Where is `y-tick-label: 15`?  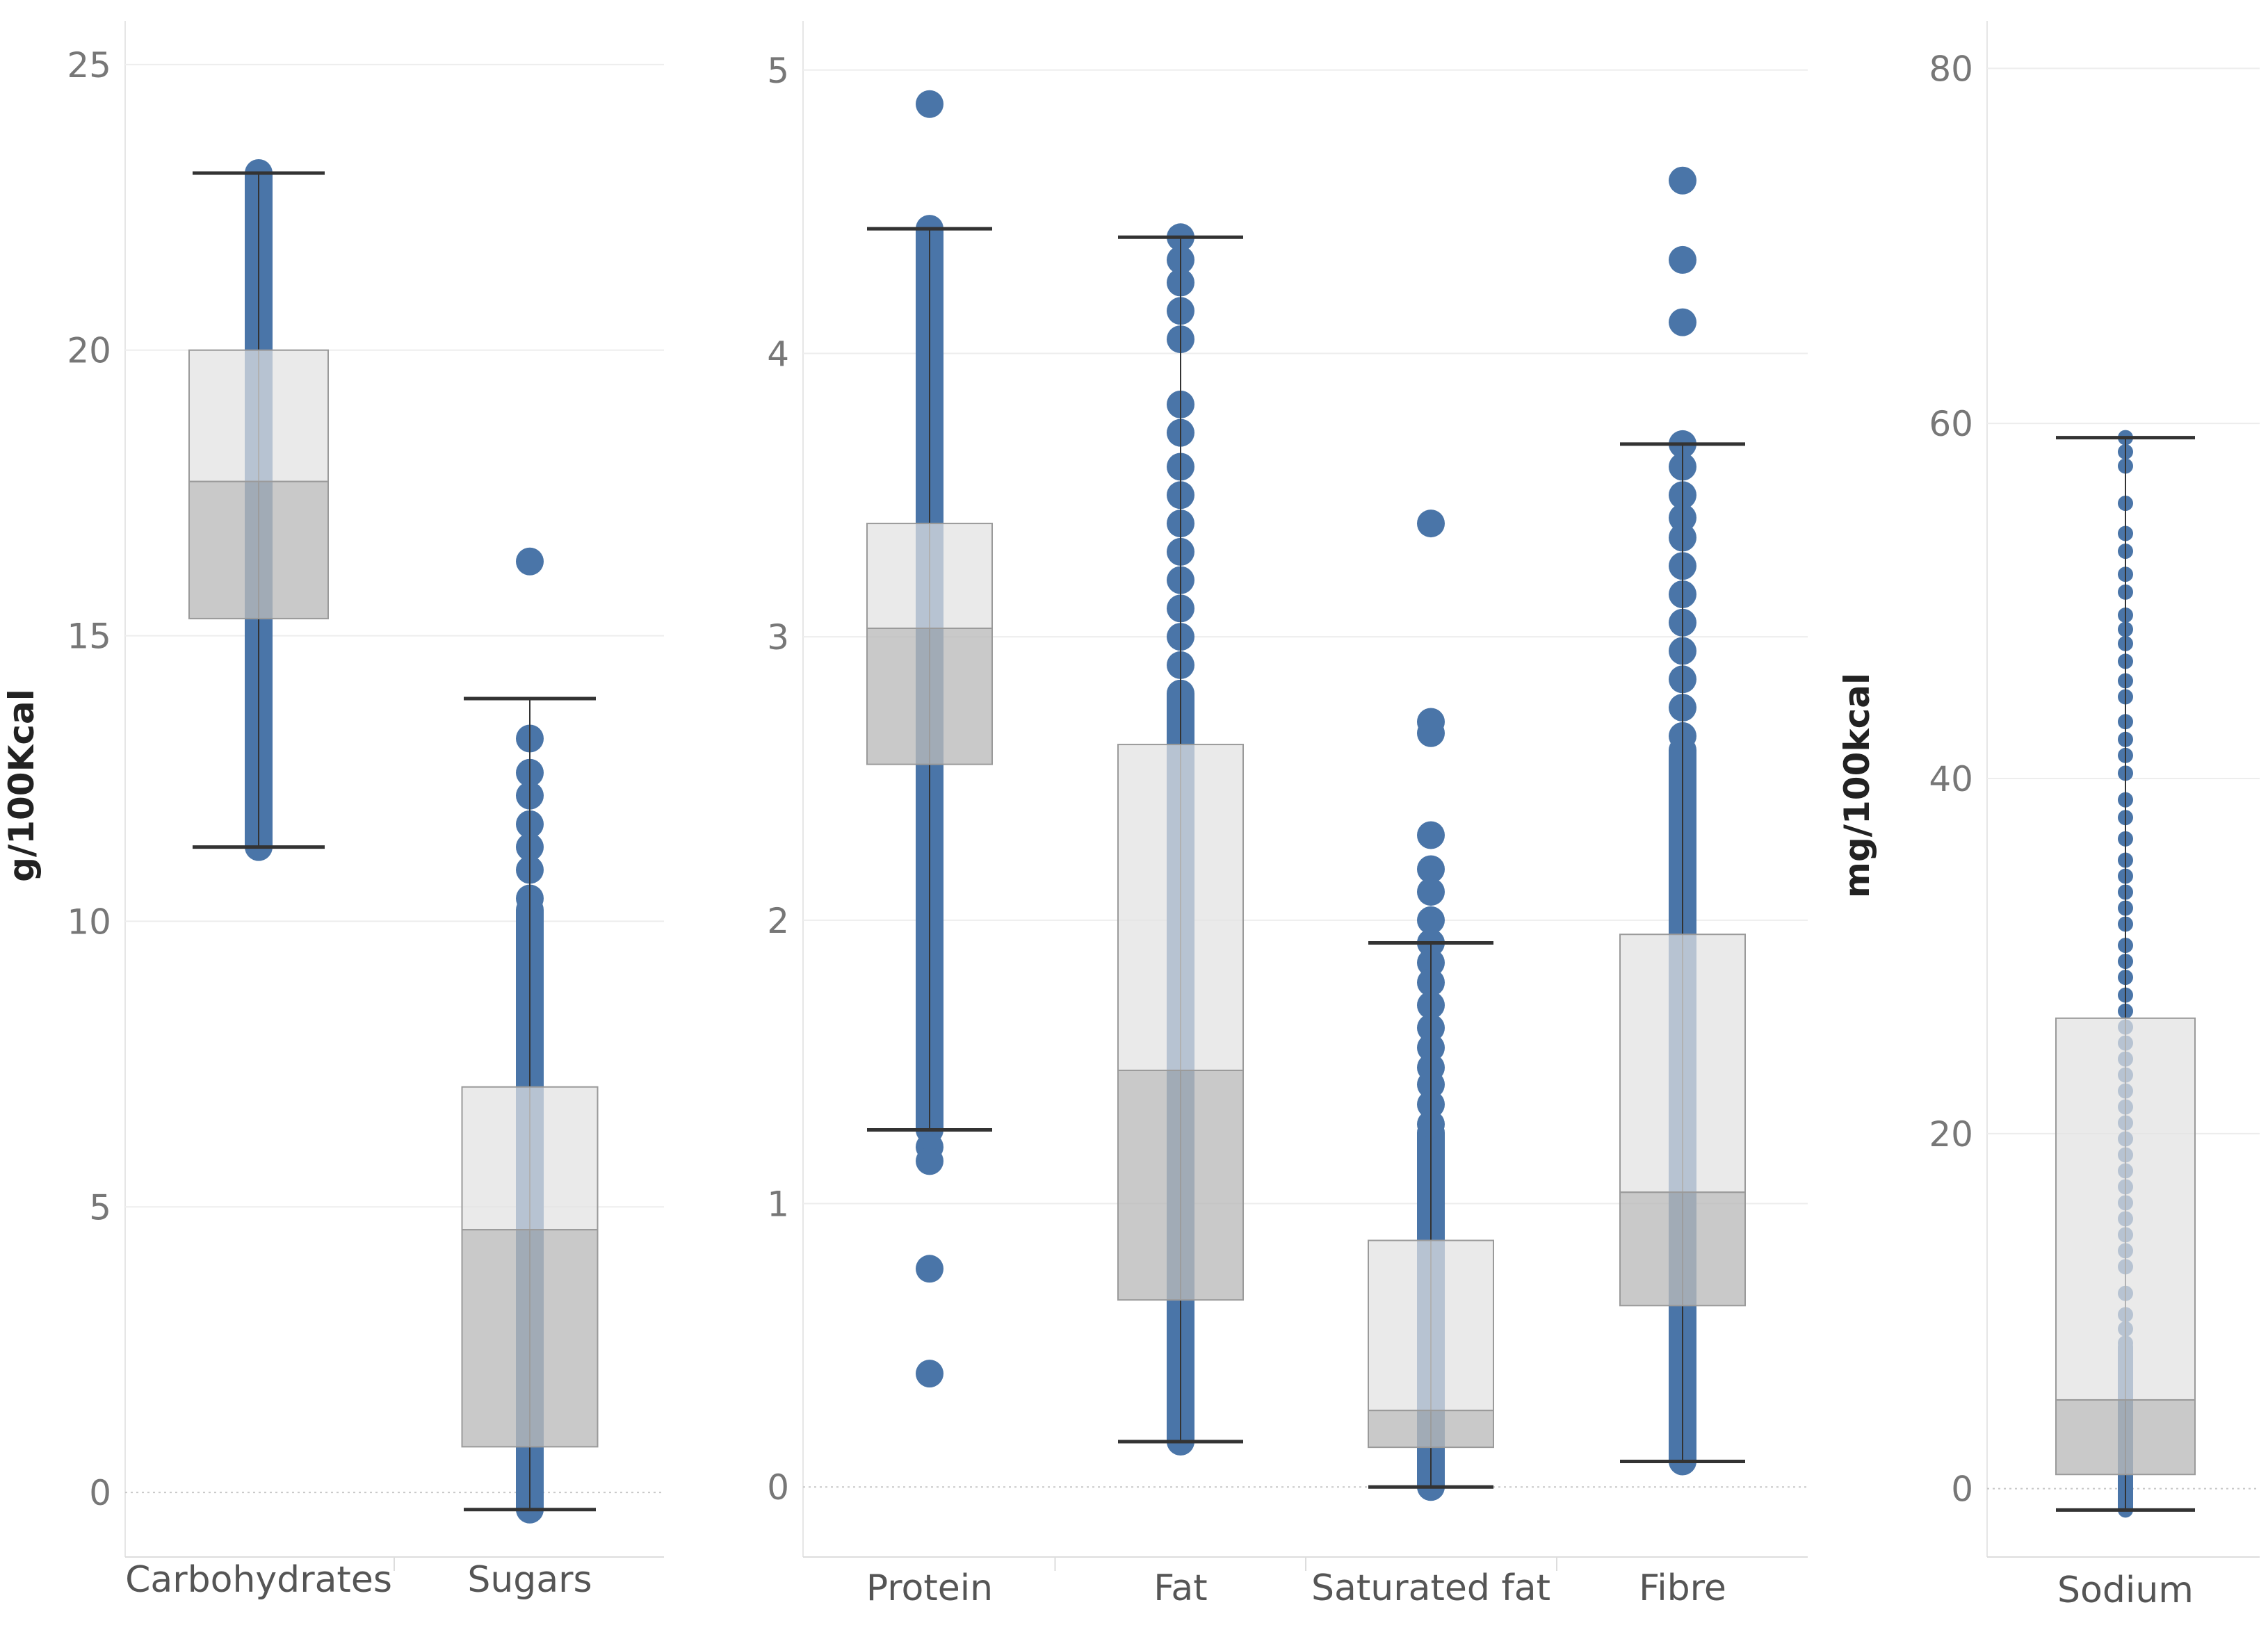 y-tick-label: 15 is located at coordinates (89, 637).